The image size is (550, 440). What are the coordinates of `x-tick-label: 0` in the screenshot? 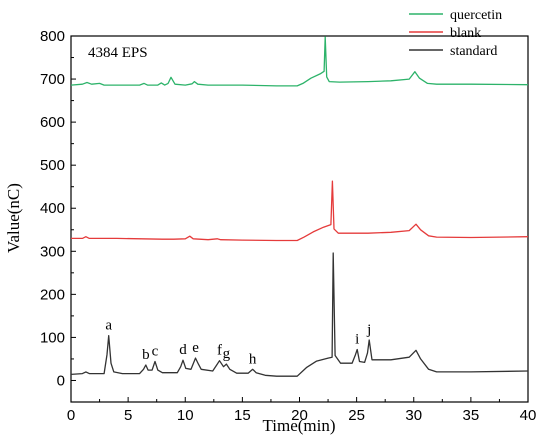 It's located at (71, 415).